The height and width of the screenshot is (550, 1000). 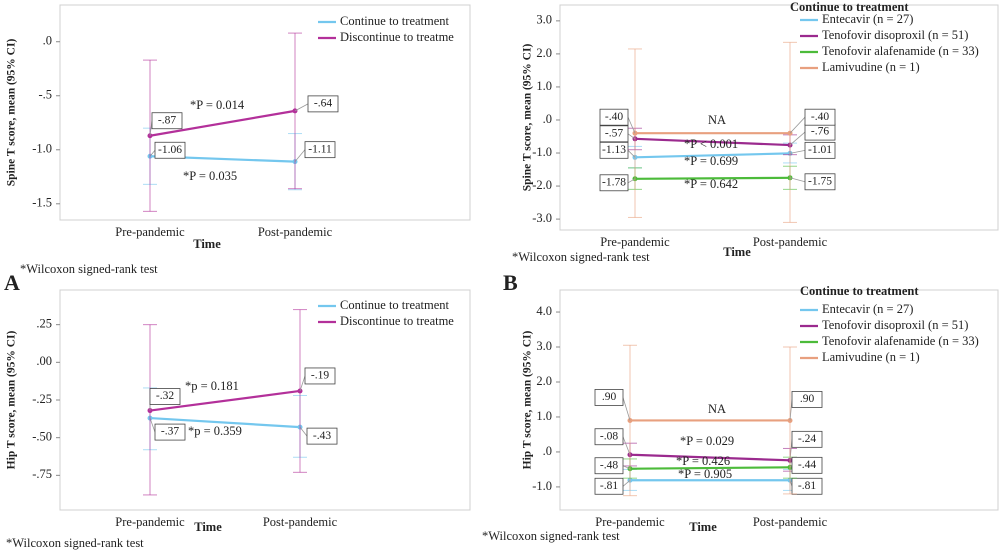 What do you see at coordinates (703, 461) in the screenshot?
I see `annotation: *P = 0.426` at bounding box center [703, 461].